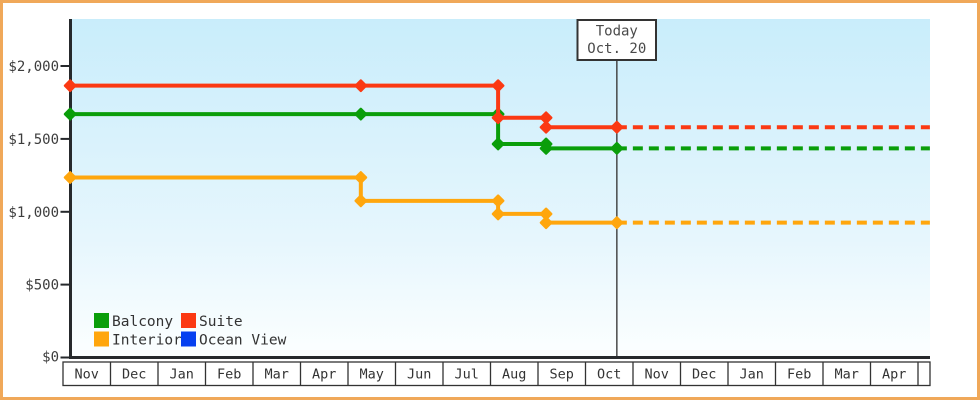  I want to click on legend: Balcony Suite Interior Ocean View, so click(190, 331).